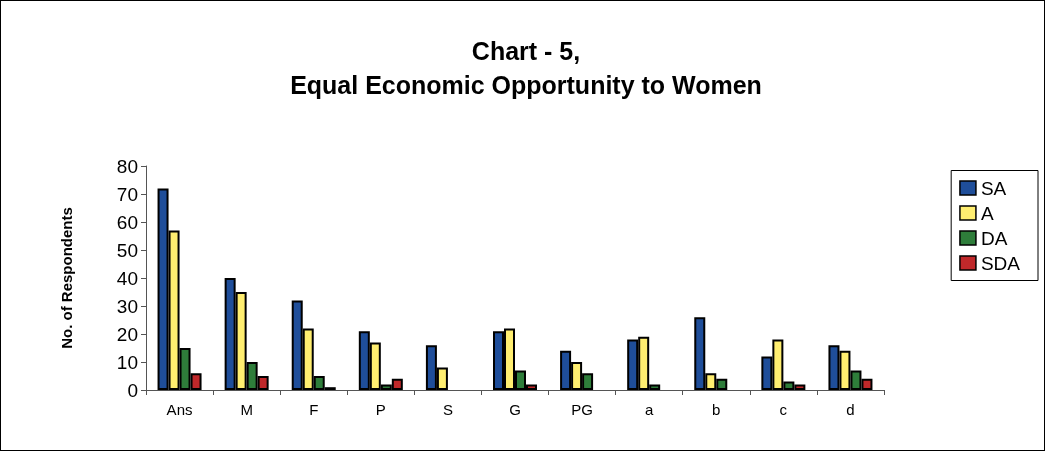 The image size is (1045, 451). Describe the element at coordinates (127, 278) in the screenshot. I see `y-tick-label: 40` at that location.